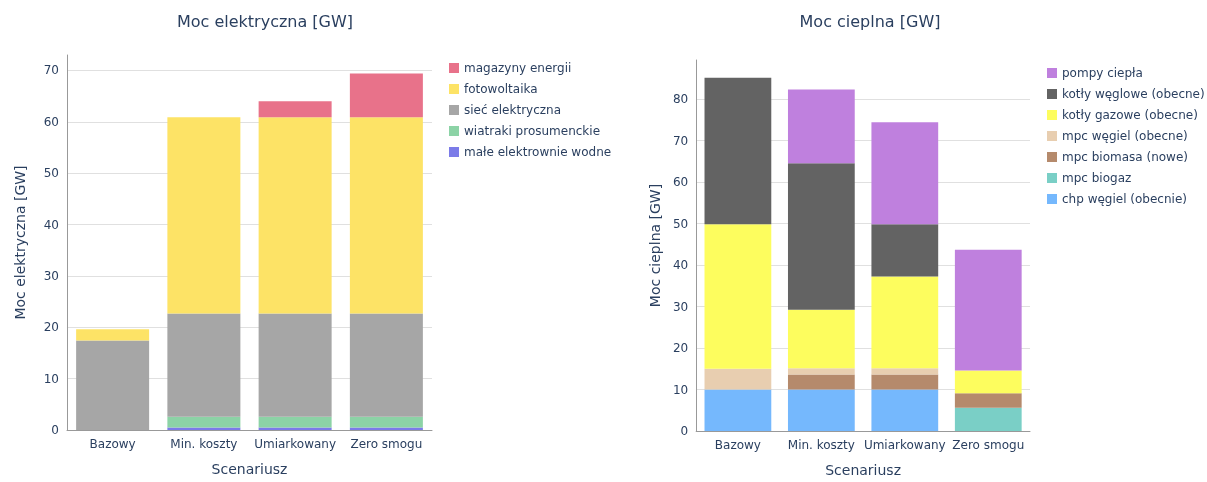 Image resolution: width=1207 pixels, height=482 pixels. I want to click on legend-label: kotły węglowe (obecne), so click(1133, 94).